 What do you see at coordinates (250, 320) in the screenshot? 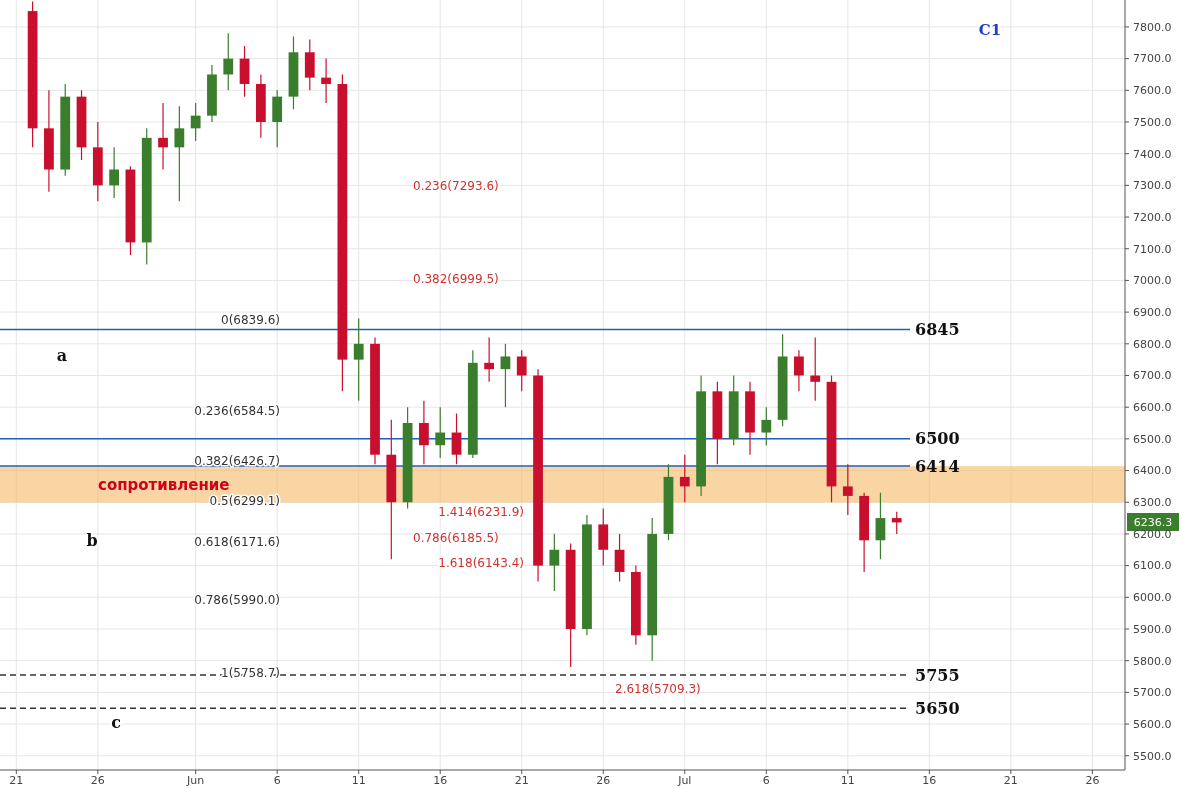
I see `annotation: 0(6839.6)` at bounding box center [250, 320].